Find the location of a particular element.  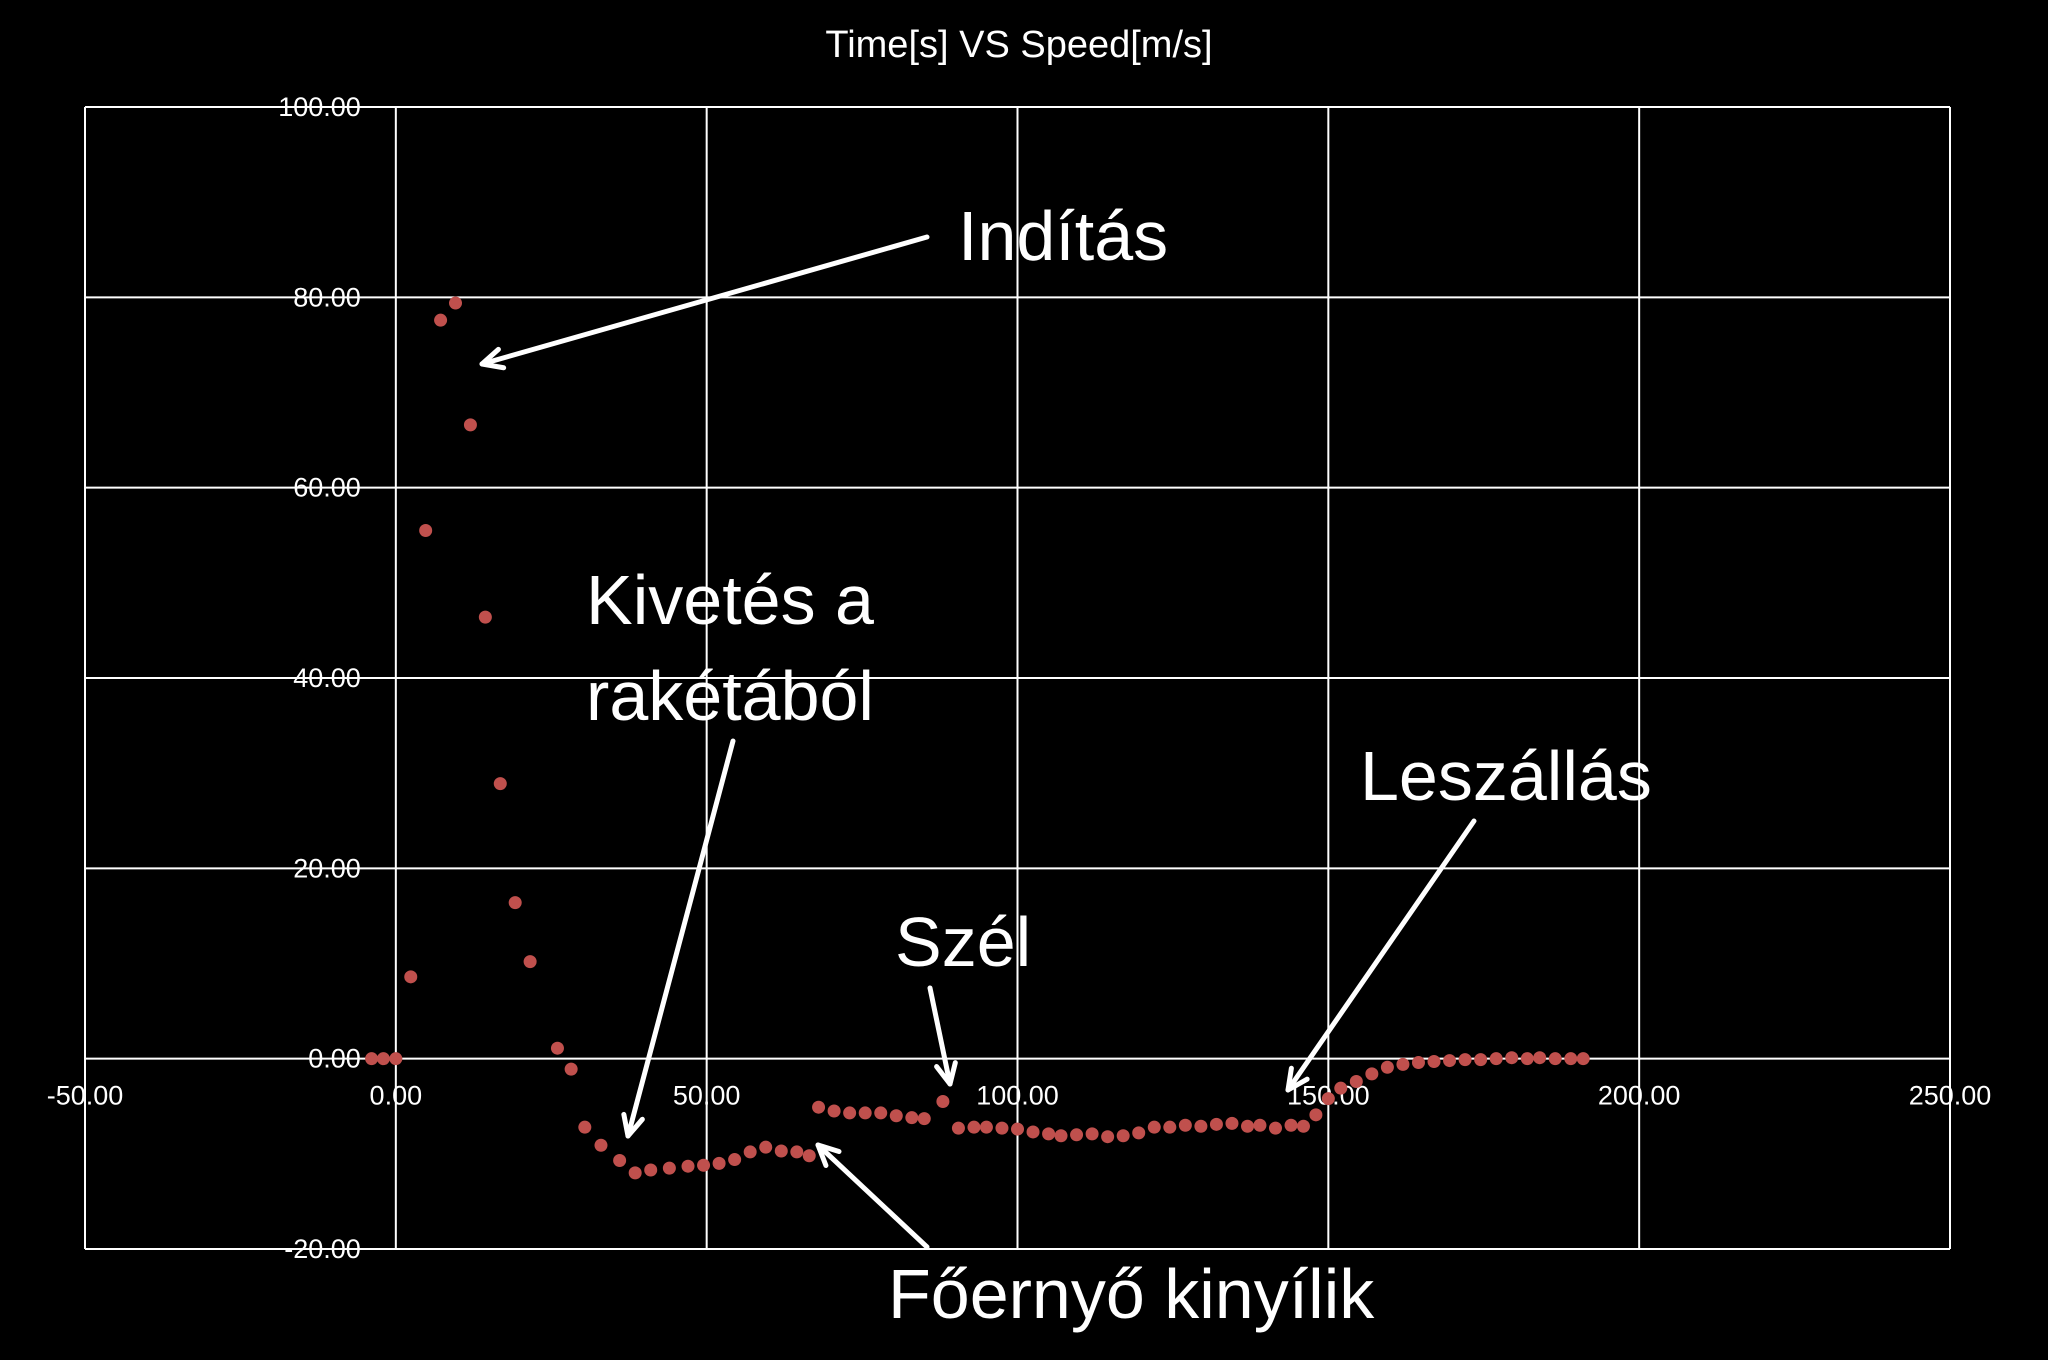

x-tick-label: -50.00 is located at coordinates (85, 1096).